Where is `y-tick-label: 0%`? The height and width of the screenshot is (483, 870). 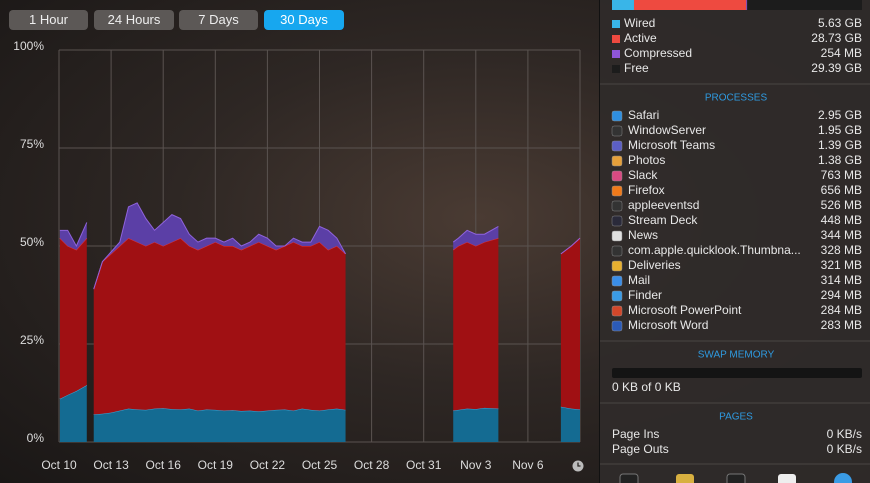
y-tick-label: 0% is located at coordinates (36, 438).